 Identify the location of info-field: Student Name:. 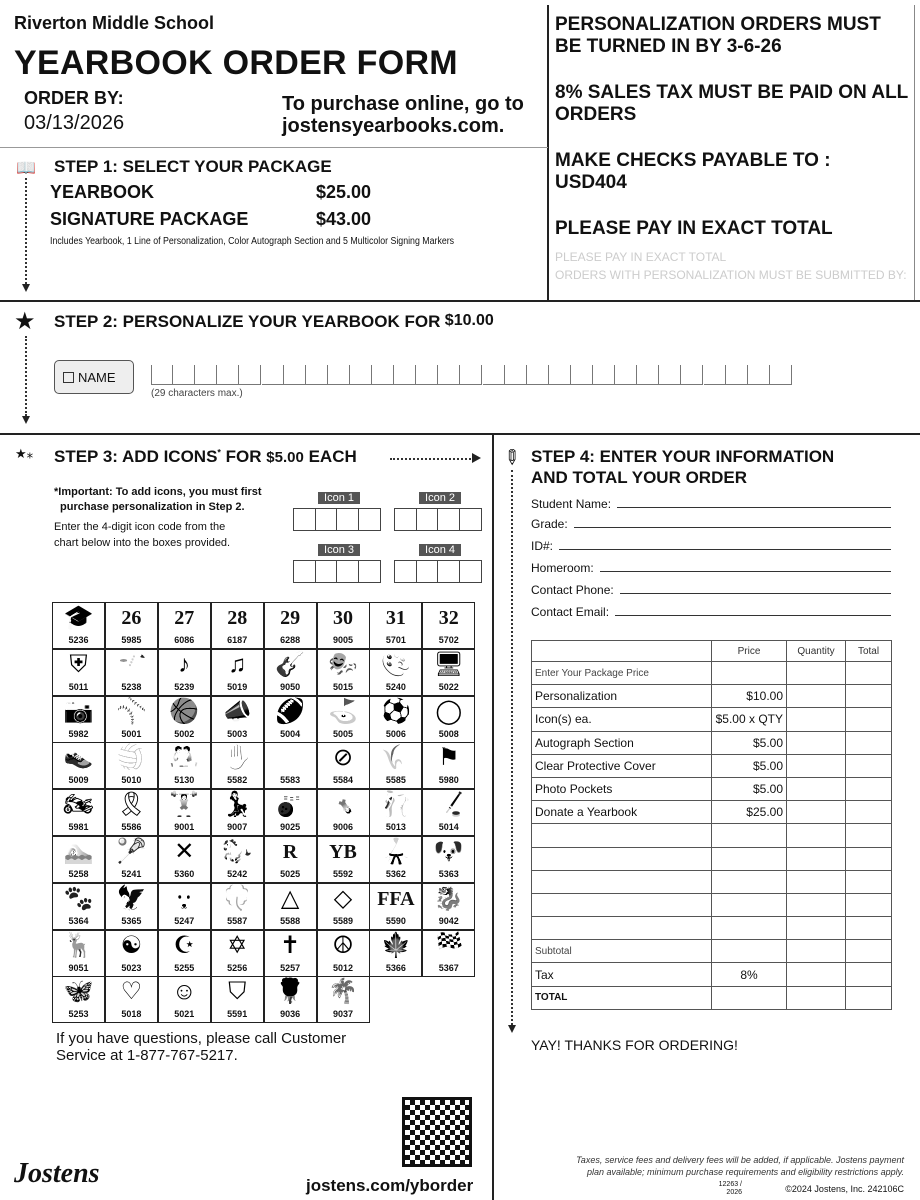
(711, 504).